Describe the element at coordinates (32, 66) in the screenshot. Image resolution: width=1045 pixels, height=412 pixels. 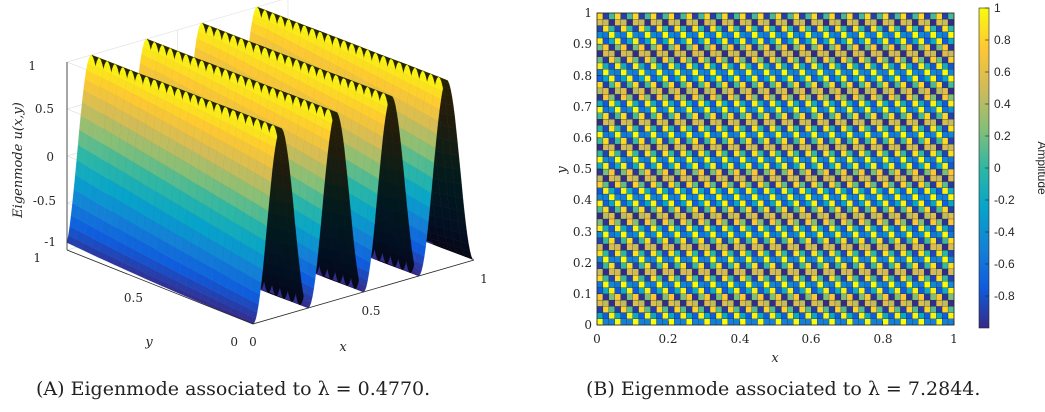
I see `z-tick-label: 1` at that location.